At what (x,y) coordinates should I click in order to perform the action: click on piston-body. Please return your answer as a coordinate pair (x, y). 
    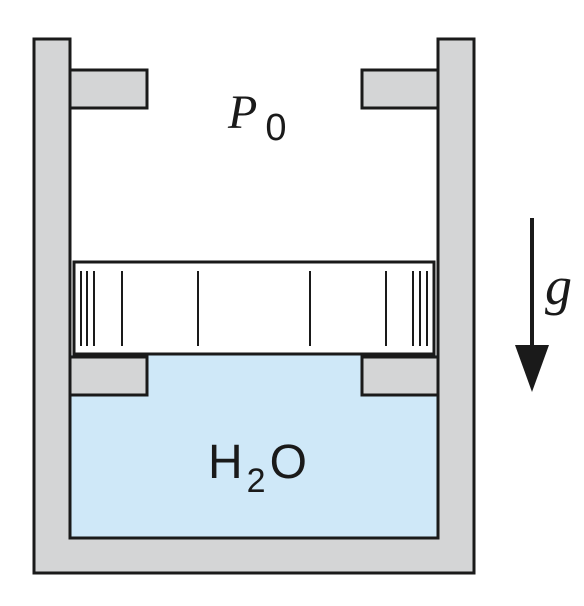
    Looking at the image, I should click on (254, 308).